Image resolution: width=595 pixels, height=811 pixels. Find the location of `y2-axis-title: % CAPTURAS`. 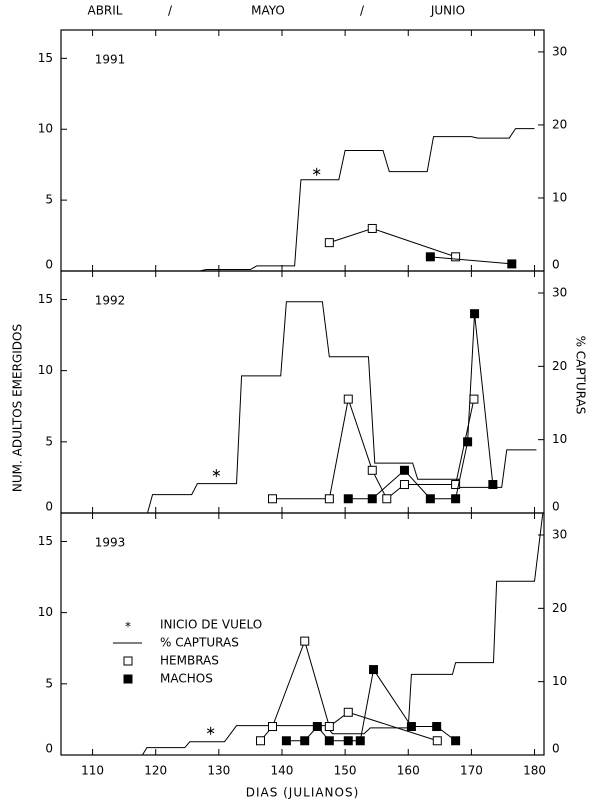

y2-axis-title: % CAPTURAS is located at coordinates (581, 375).